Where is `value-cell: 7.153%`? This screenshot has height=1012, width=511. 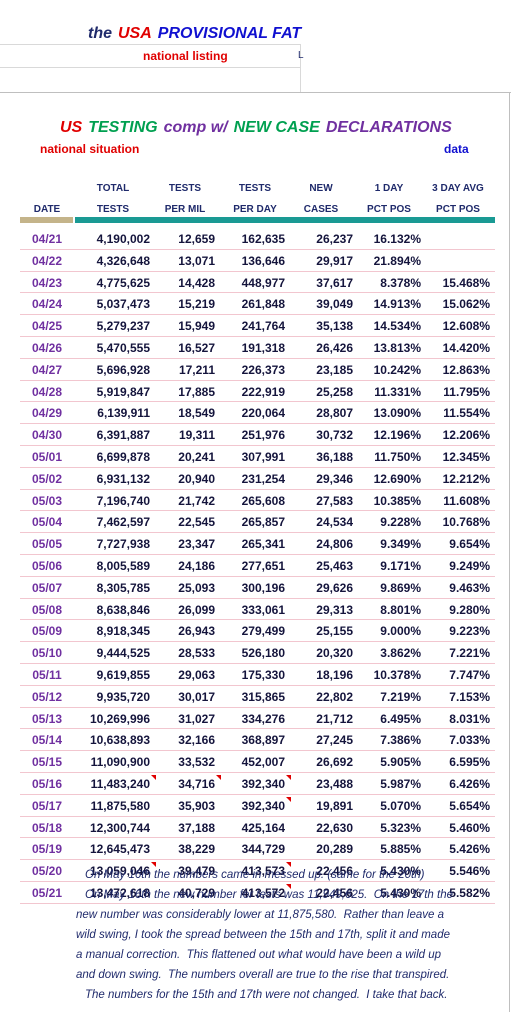
value-cell: 7.153% is located at coordinates (469, 696).